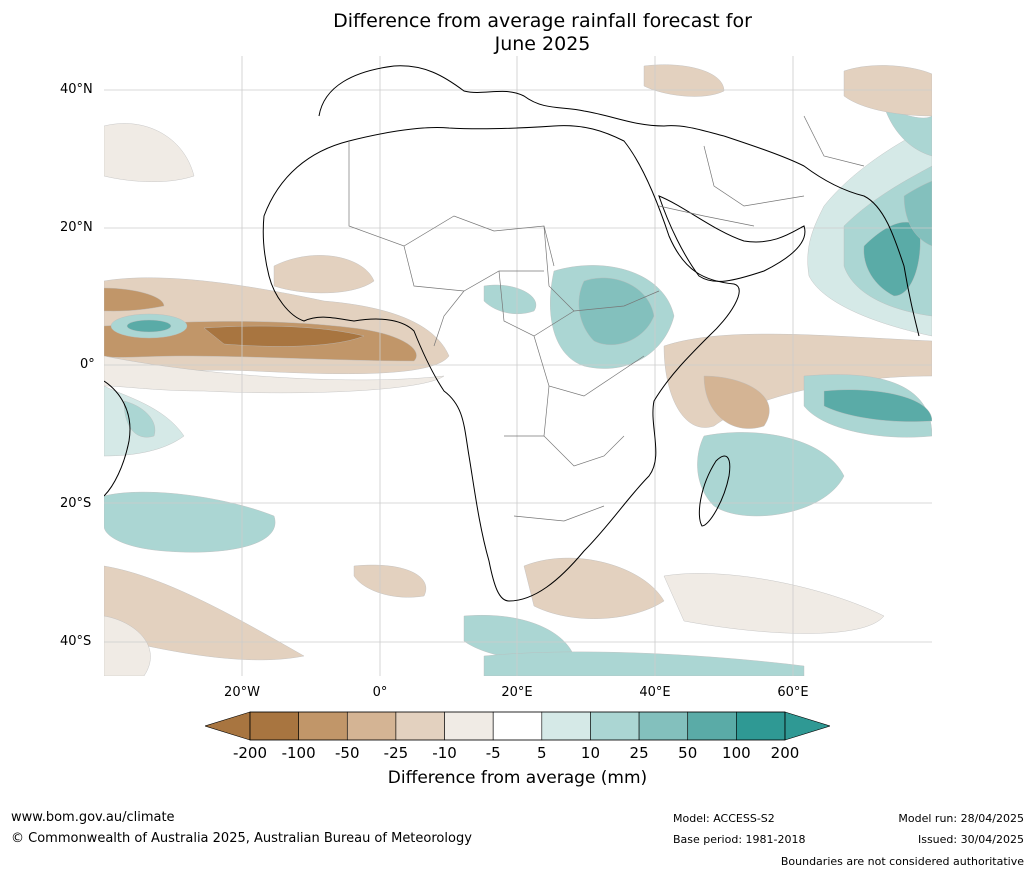  What do you see at coordinates (736, 753) in the screenshot?
I see `colorbar-tick-label: 100` at bounding box center [736, 753].